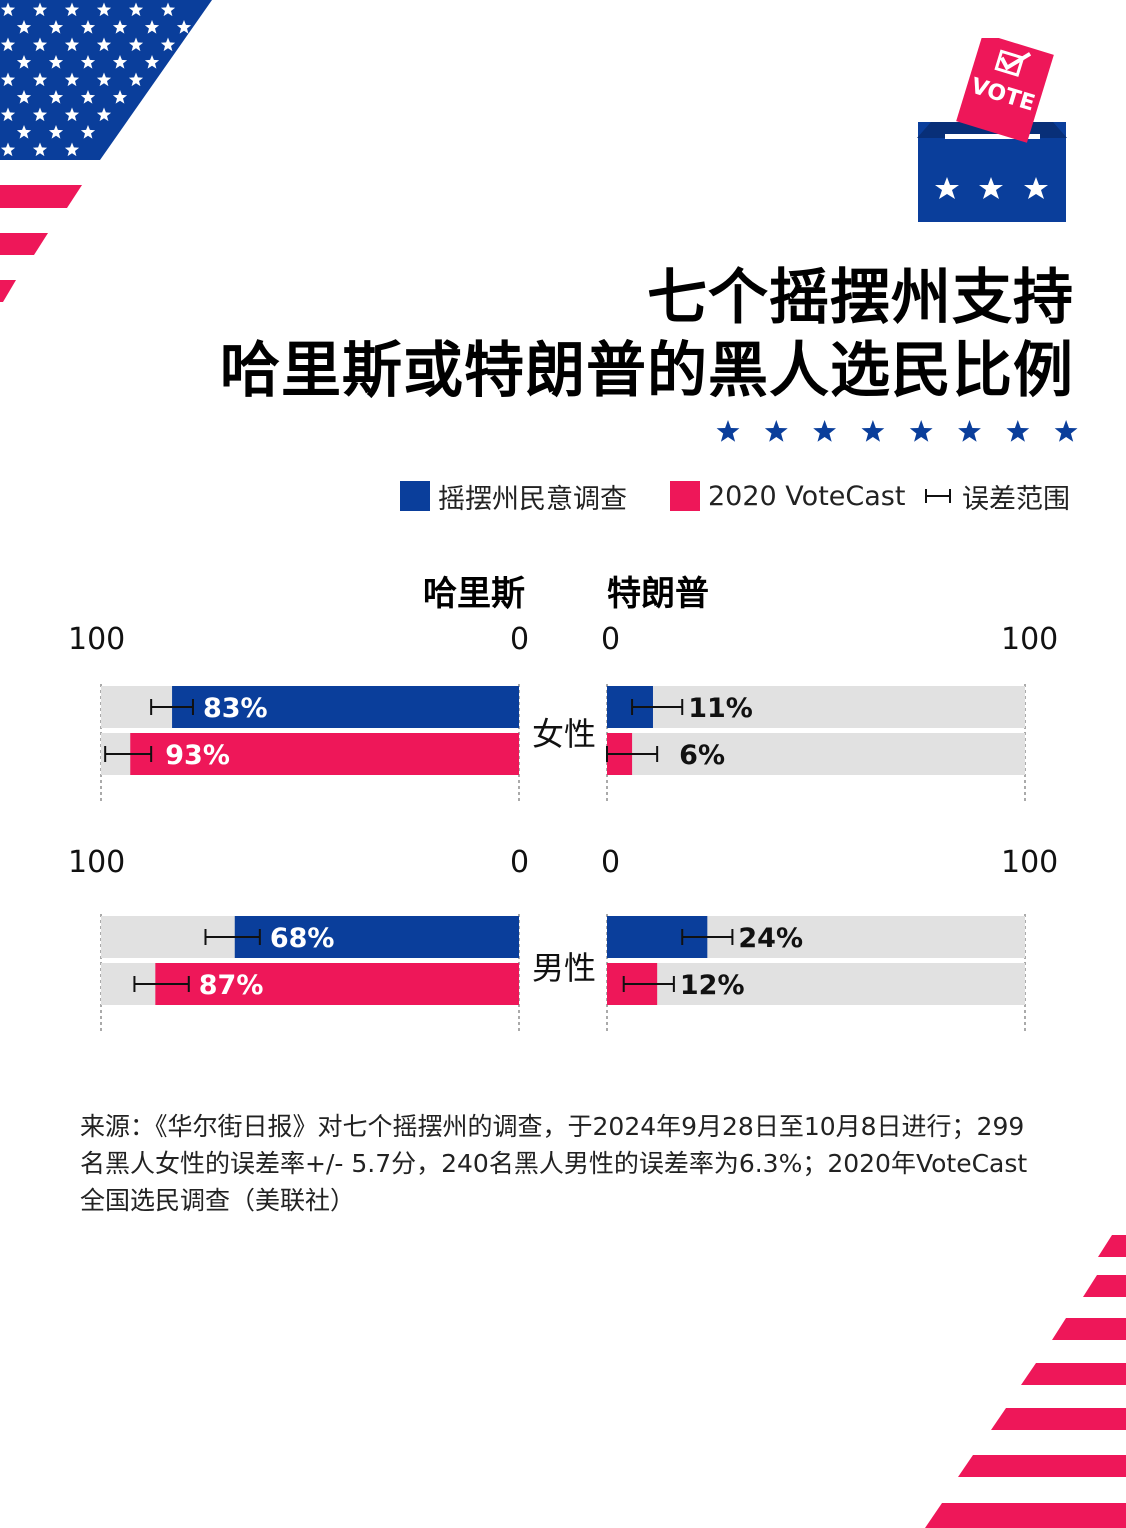 The image size is (1126, 1528). What do you see at coordinates (860, 298) in the screenshot?
I see `chart-title-line-1: 七个摇摆州支持` at bounding box center [860, 298].